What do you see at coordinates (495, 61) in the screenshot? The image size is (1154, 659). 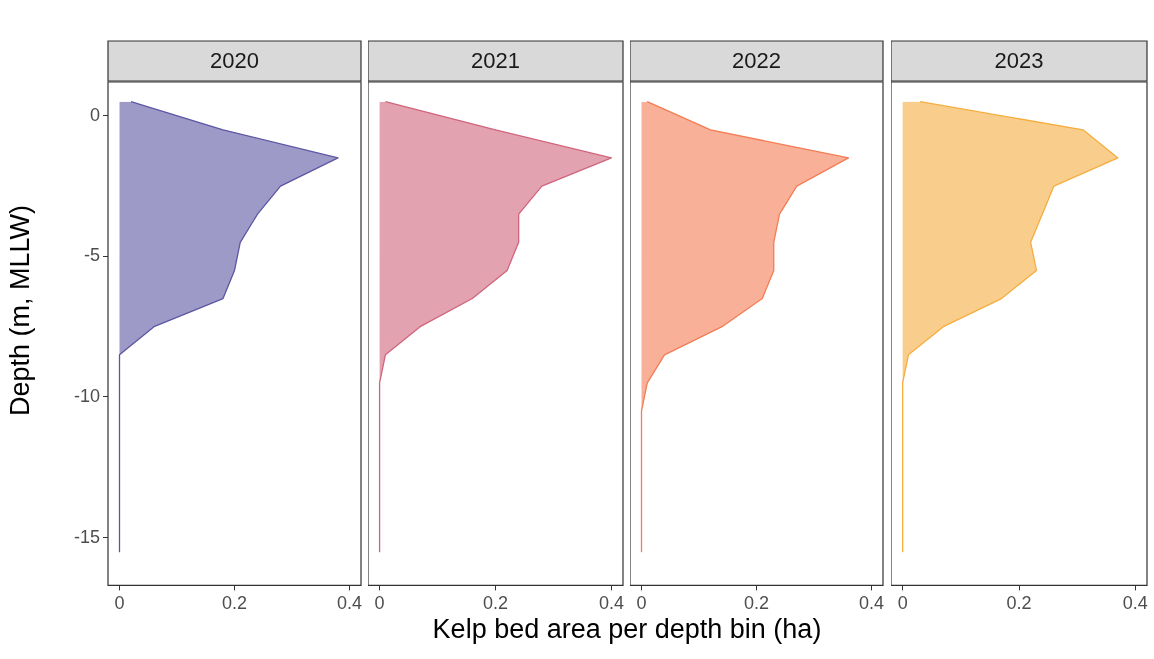 I see `chart-title: 2021` at bounding box center [495, 61].